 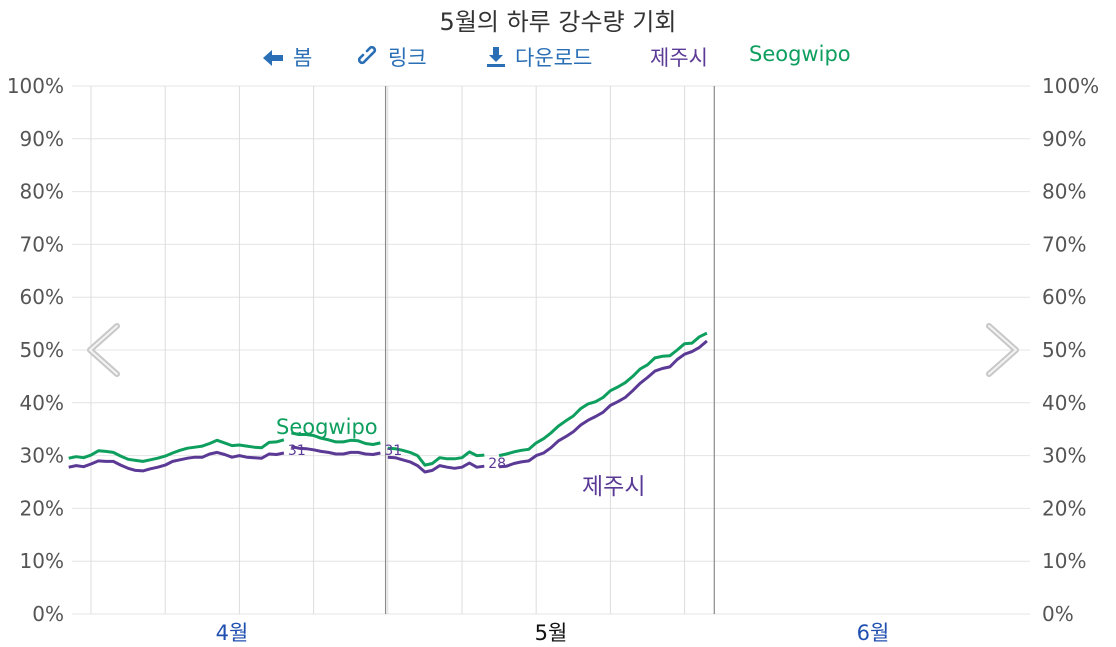 What do you see at coordinates (42, 561) in the screenshot?
I see `y-tick-left: 10%` at bounding box center [42, 561].